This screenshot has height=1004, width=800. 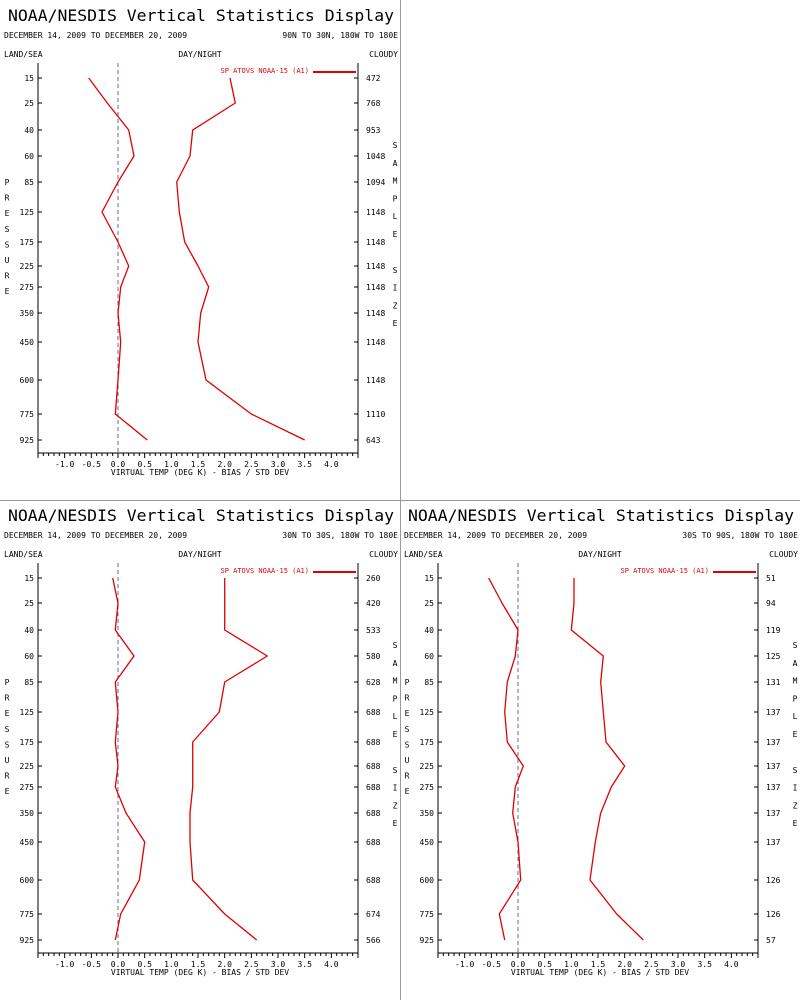 What do you see at coordinates (27, 712) in the screenshot?
I see `pressure-level-label: 125` at bounding box center [27, 712].